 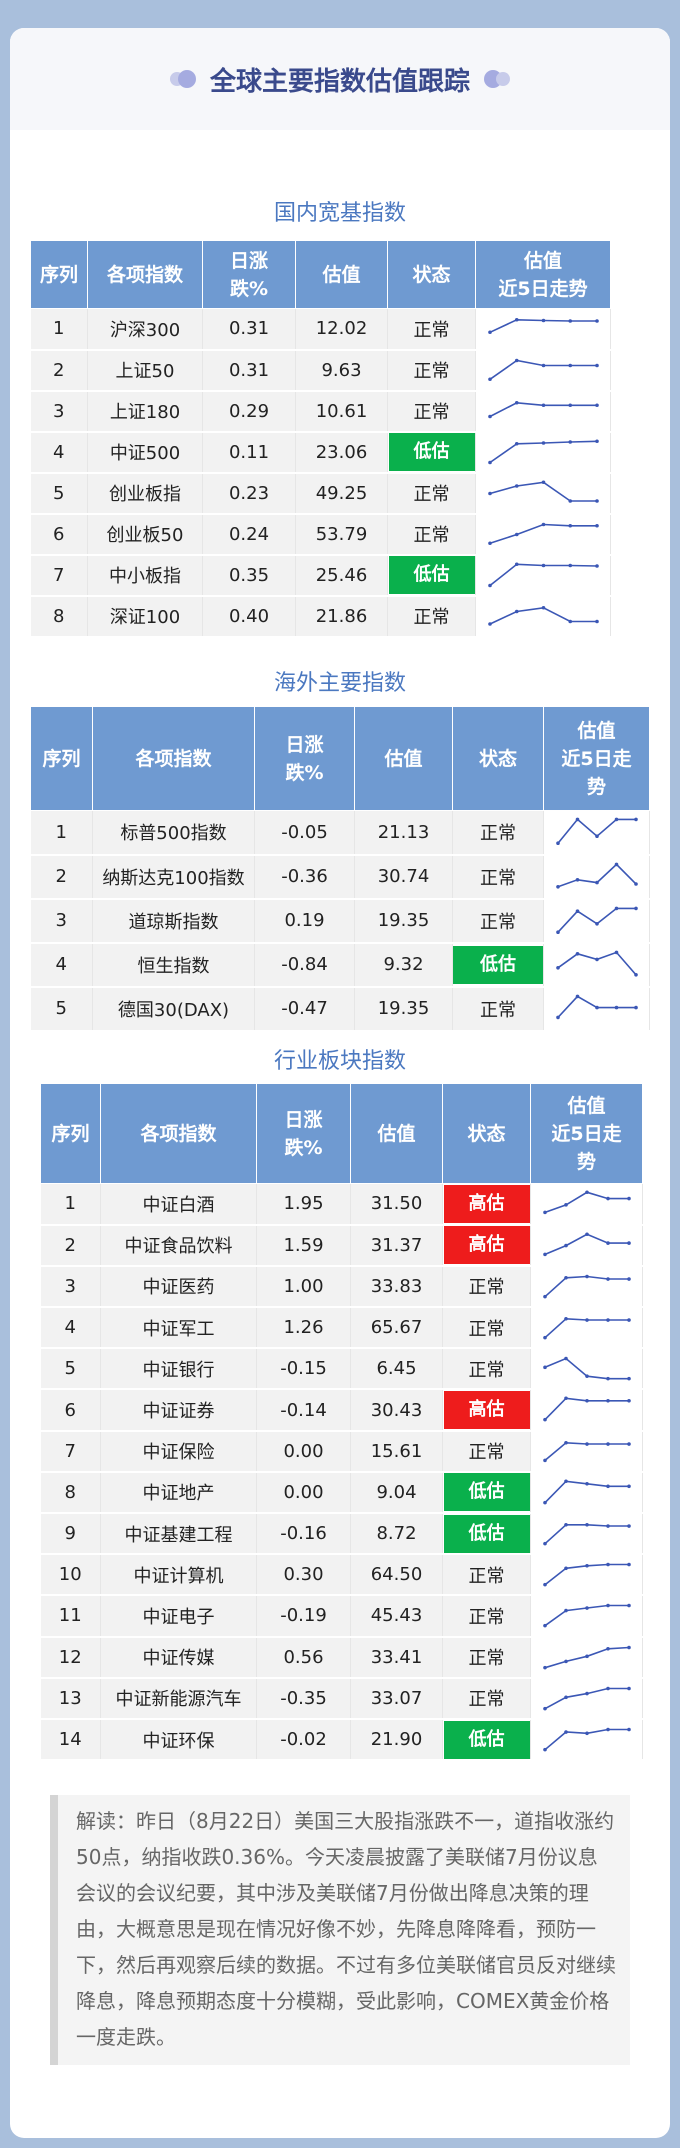 What do you see at coordinates (59, 452) in the screenshot?
I see `row-number: 4` at bounding box center [59, 452].